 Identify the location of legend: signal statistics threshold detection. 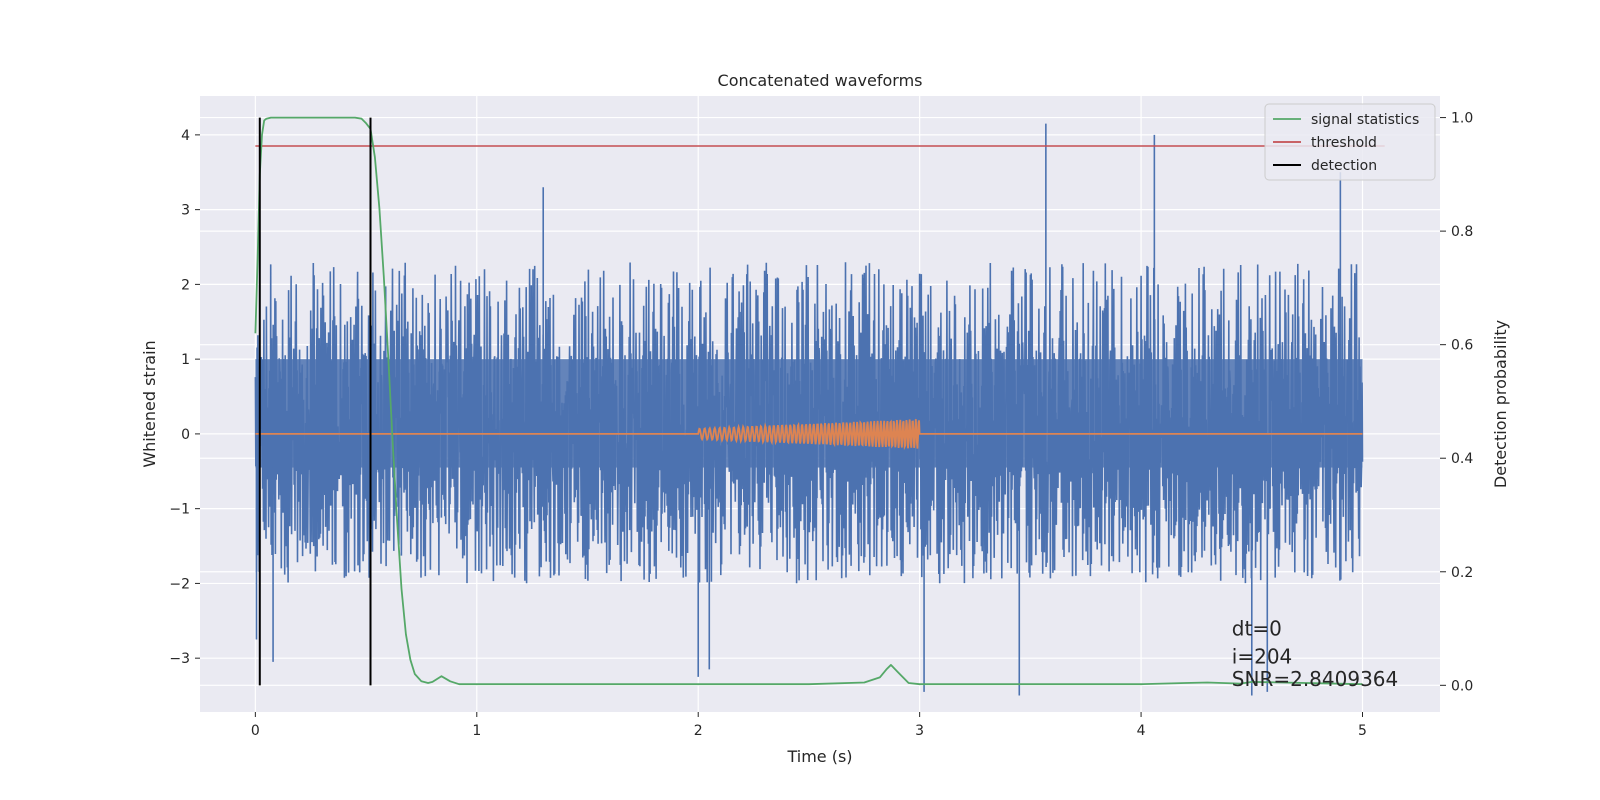
(1350, 142).